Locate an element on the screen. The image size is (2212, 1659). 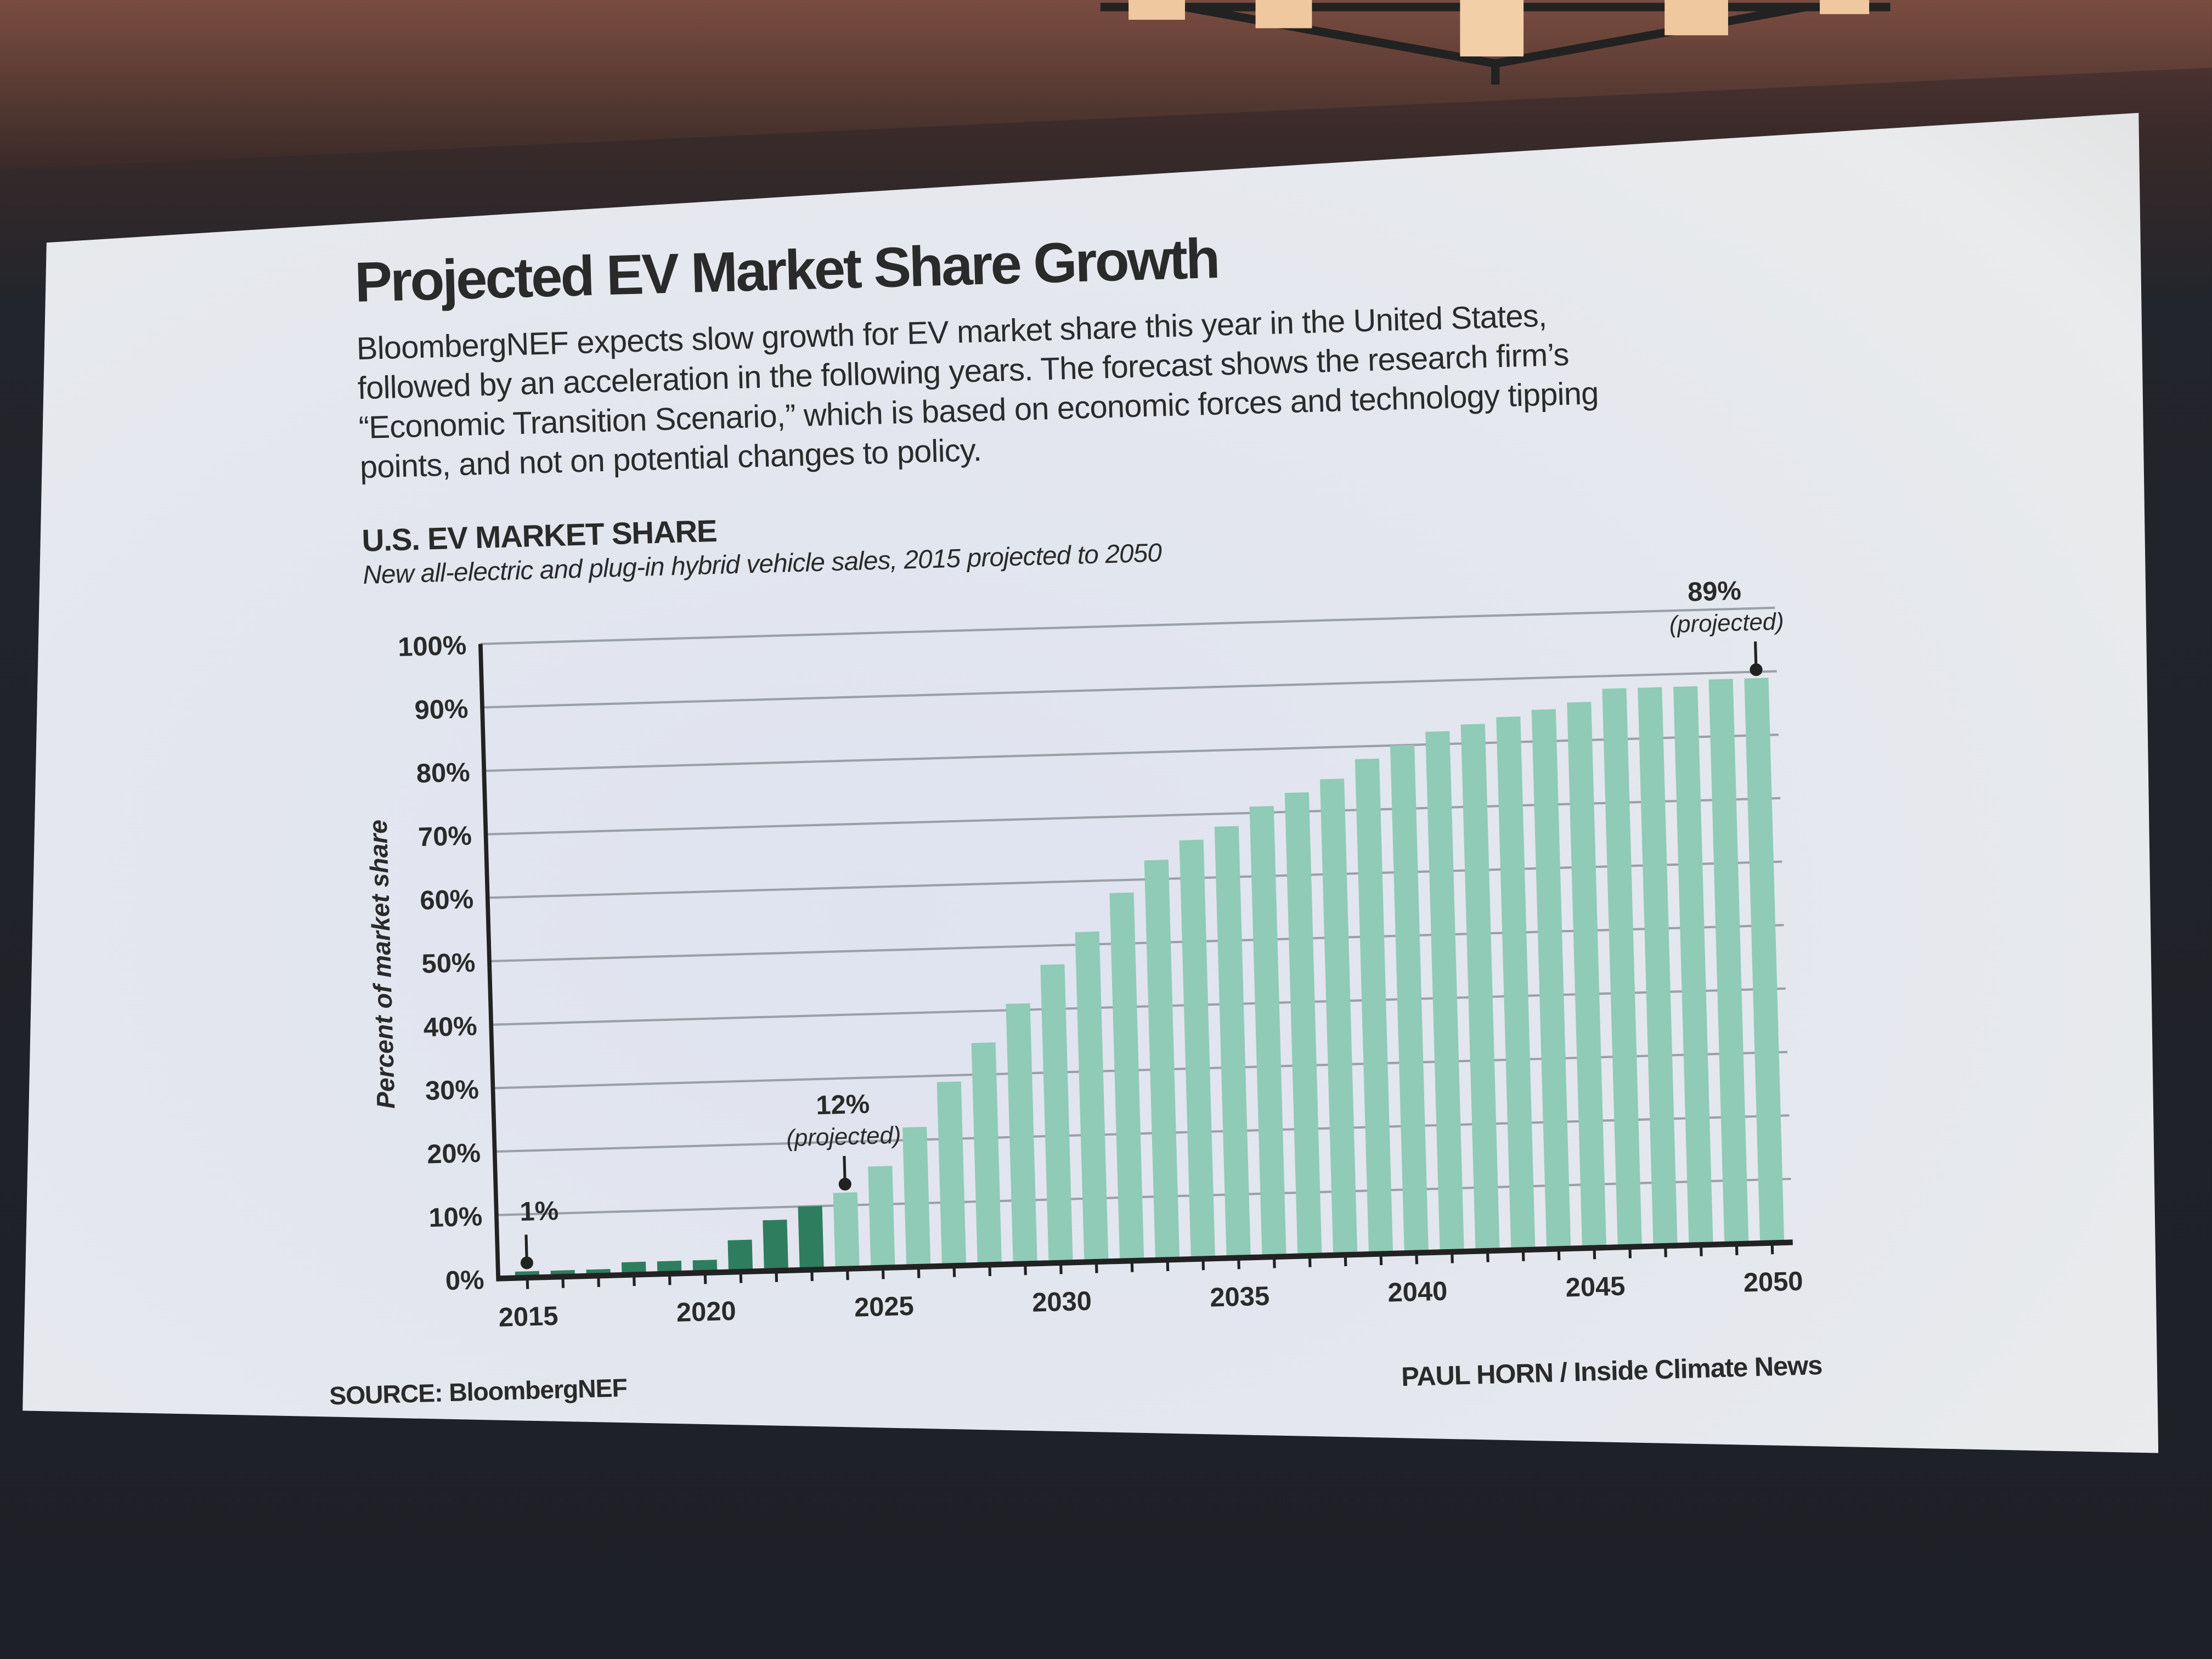
bar-2049 is located at coordinates (1729, 962).